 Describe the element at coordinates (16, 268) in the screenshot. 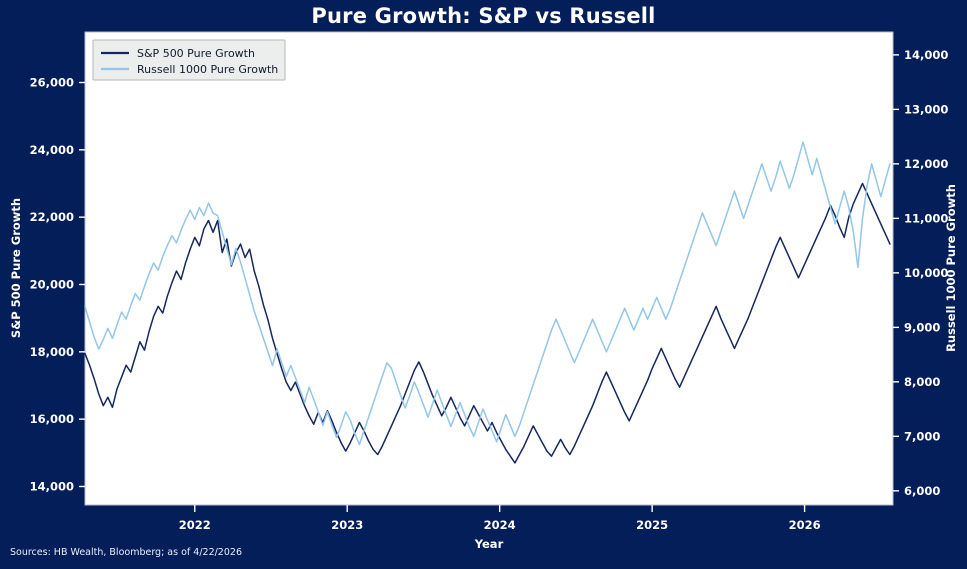

I see `left-axis-label: S&P 500 Pure Growth` at that location.